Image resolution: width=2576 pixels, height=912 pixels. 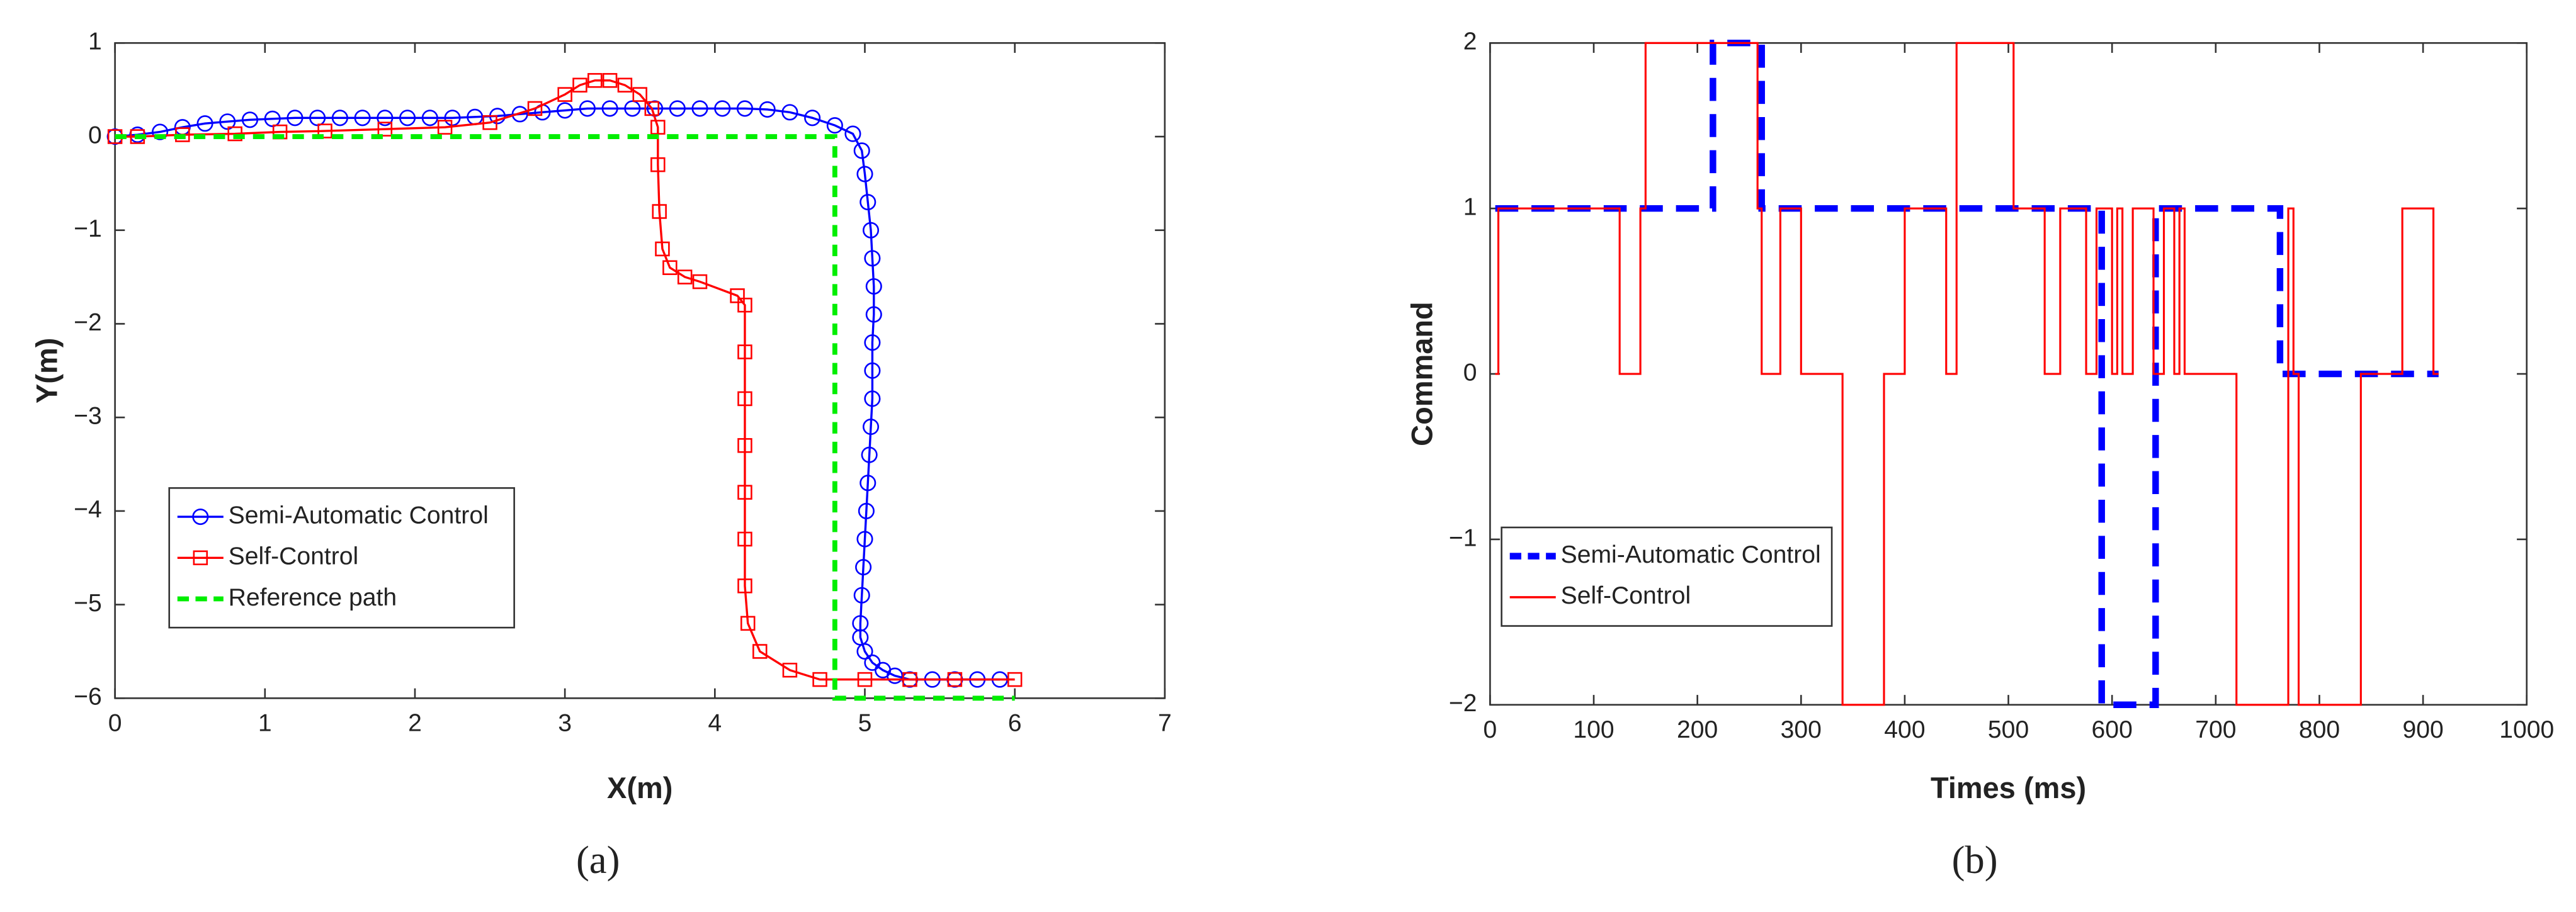 I want to click on x-tick-label: 4, so click(x=715, y=722).